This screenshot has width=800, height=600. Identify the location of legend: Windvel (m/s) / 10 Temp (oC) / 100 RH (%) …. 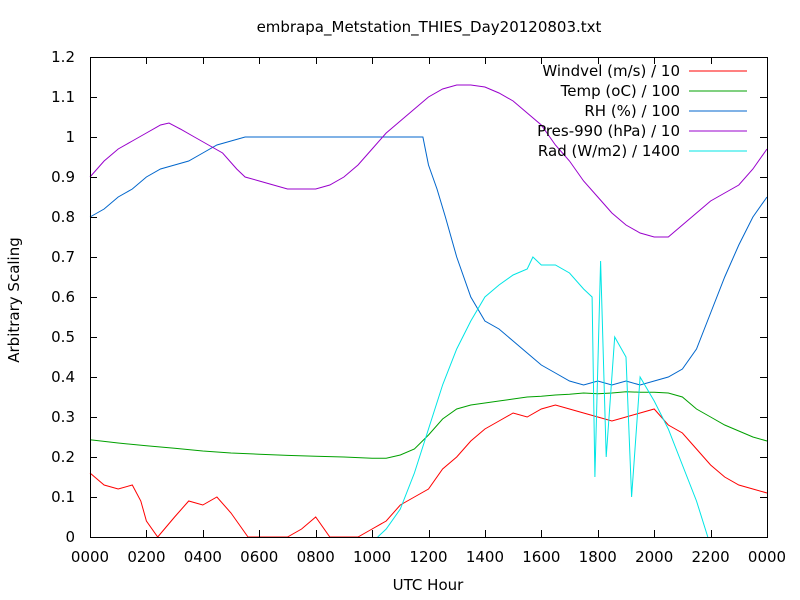
(642, 111).